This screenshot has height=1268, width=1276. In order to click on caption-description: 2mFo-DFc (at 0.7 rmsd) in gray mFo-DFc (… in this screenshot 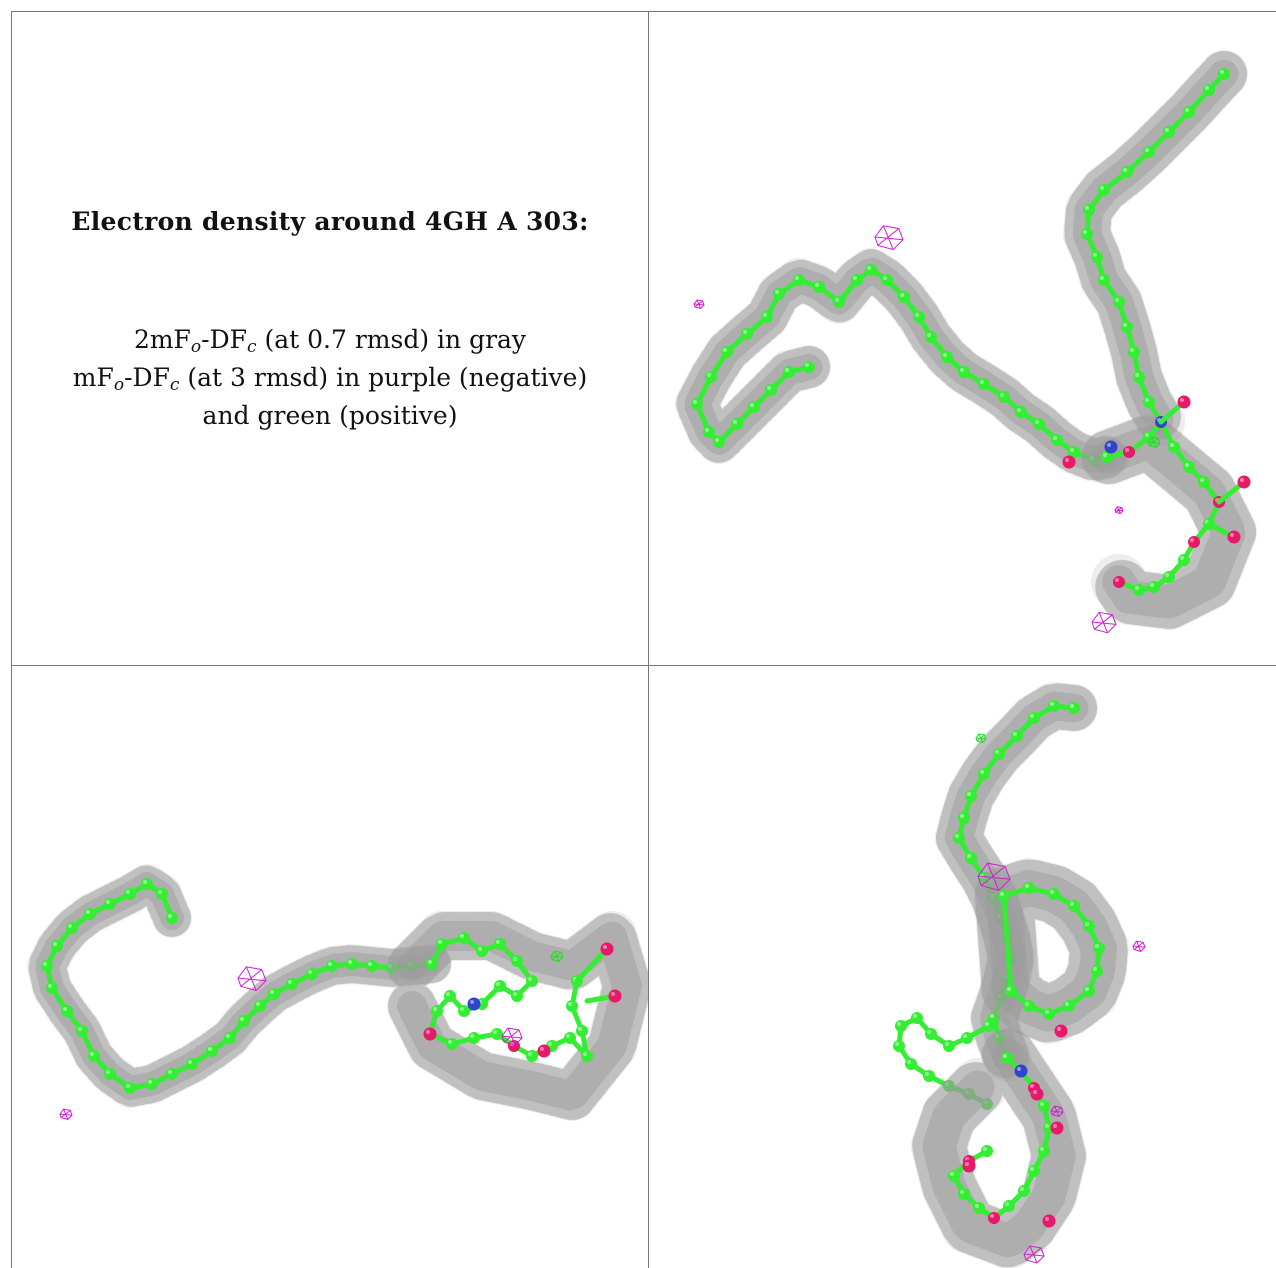, I will do `click(330, 378)`.